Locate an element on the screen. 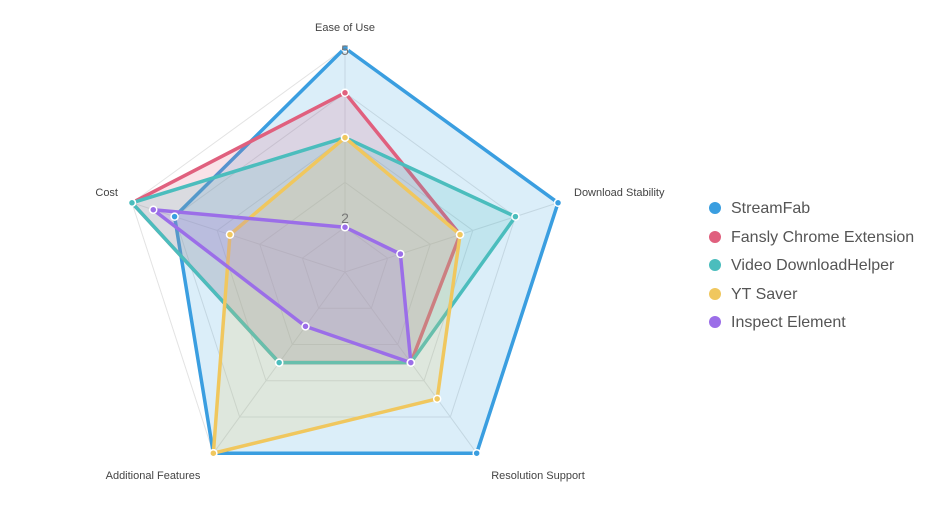 The width and height of the screenshot is (934, 516). point-inspect-element-resolution-support is located at coordinates (411, 362).